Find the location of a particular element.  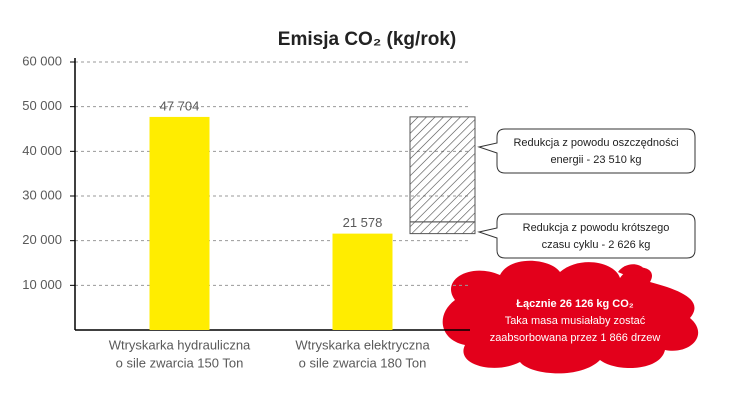

x-tick-label: o sile zwarcia 150 Ton is located at coordinates (180, 362).